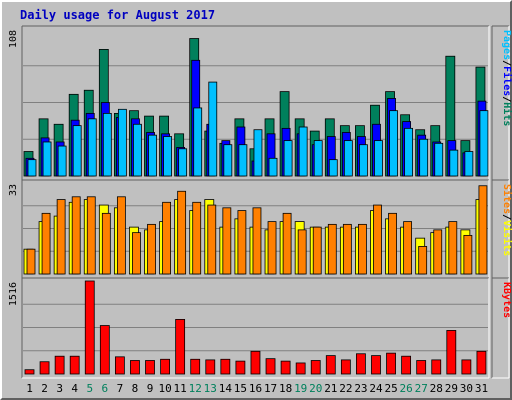  Describe the element at coordinates (135, 388) in the screenshot. I see `day-label-8: 8` at that location.